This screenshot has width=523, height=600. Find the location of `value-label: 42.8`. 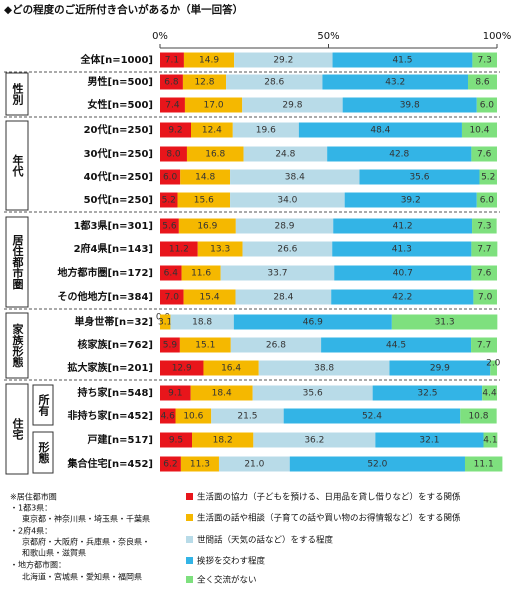

value-label: 42.8 is located at coordinates (399, 155).